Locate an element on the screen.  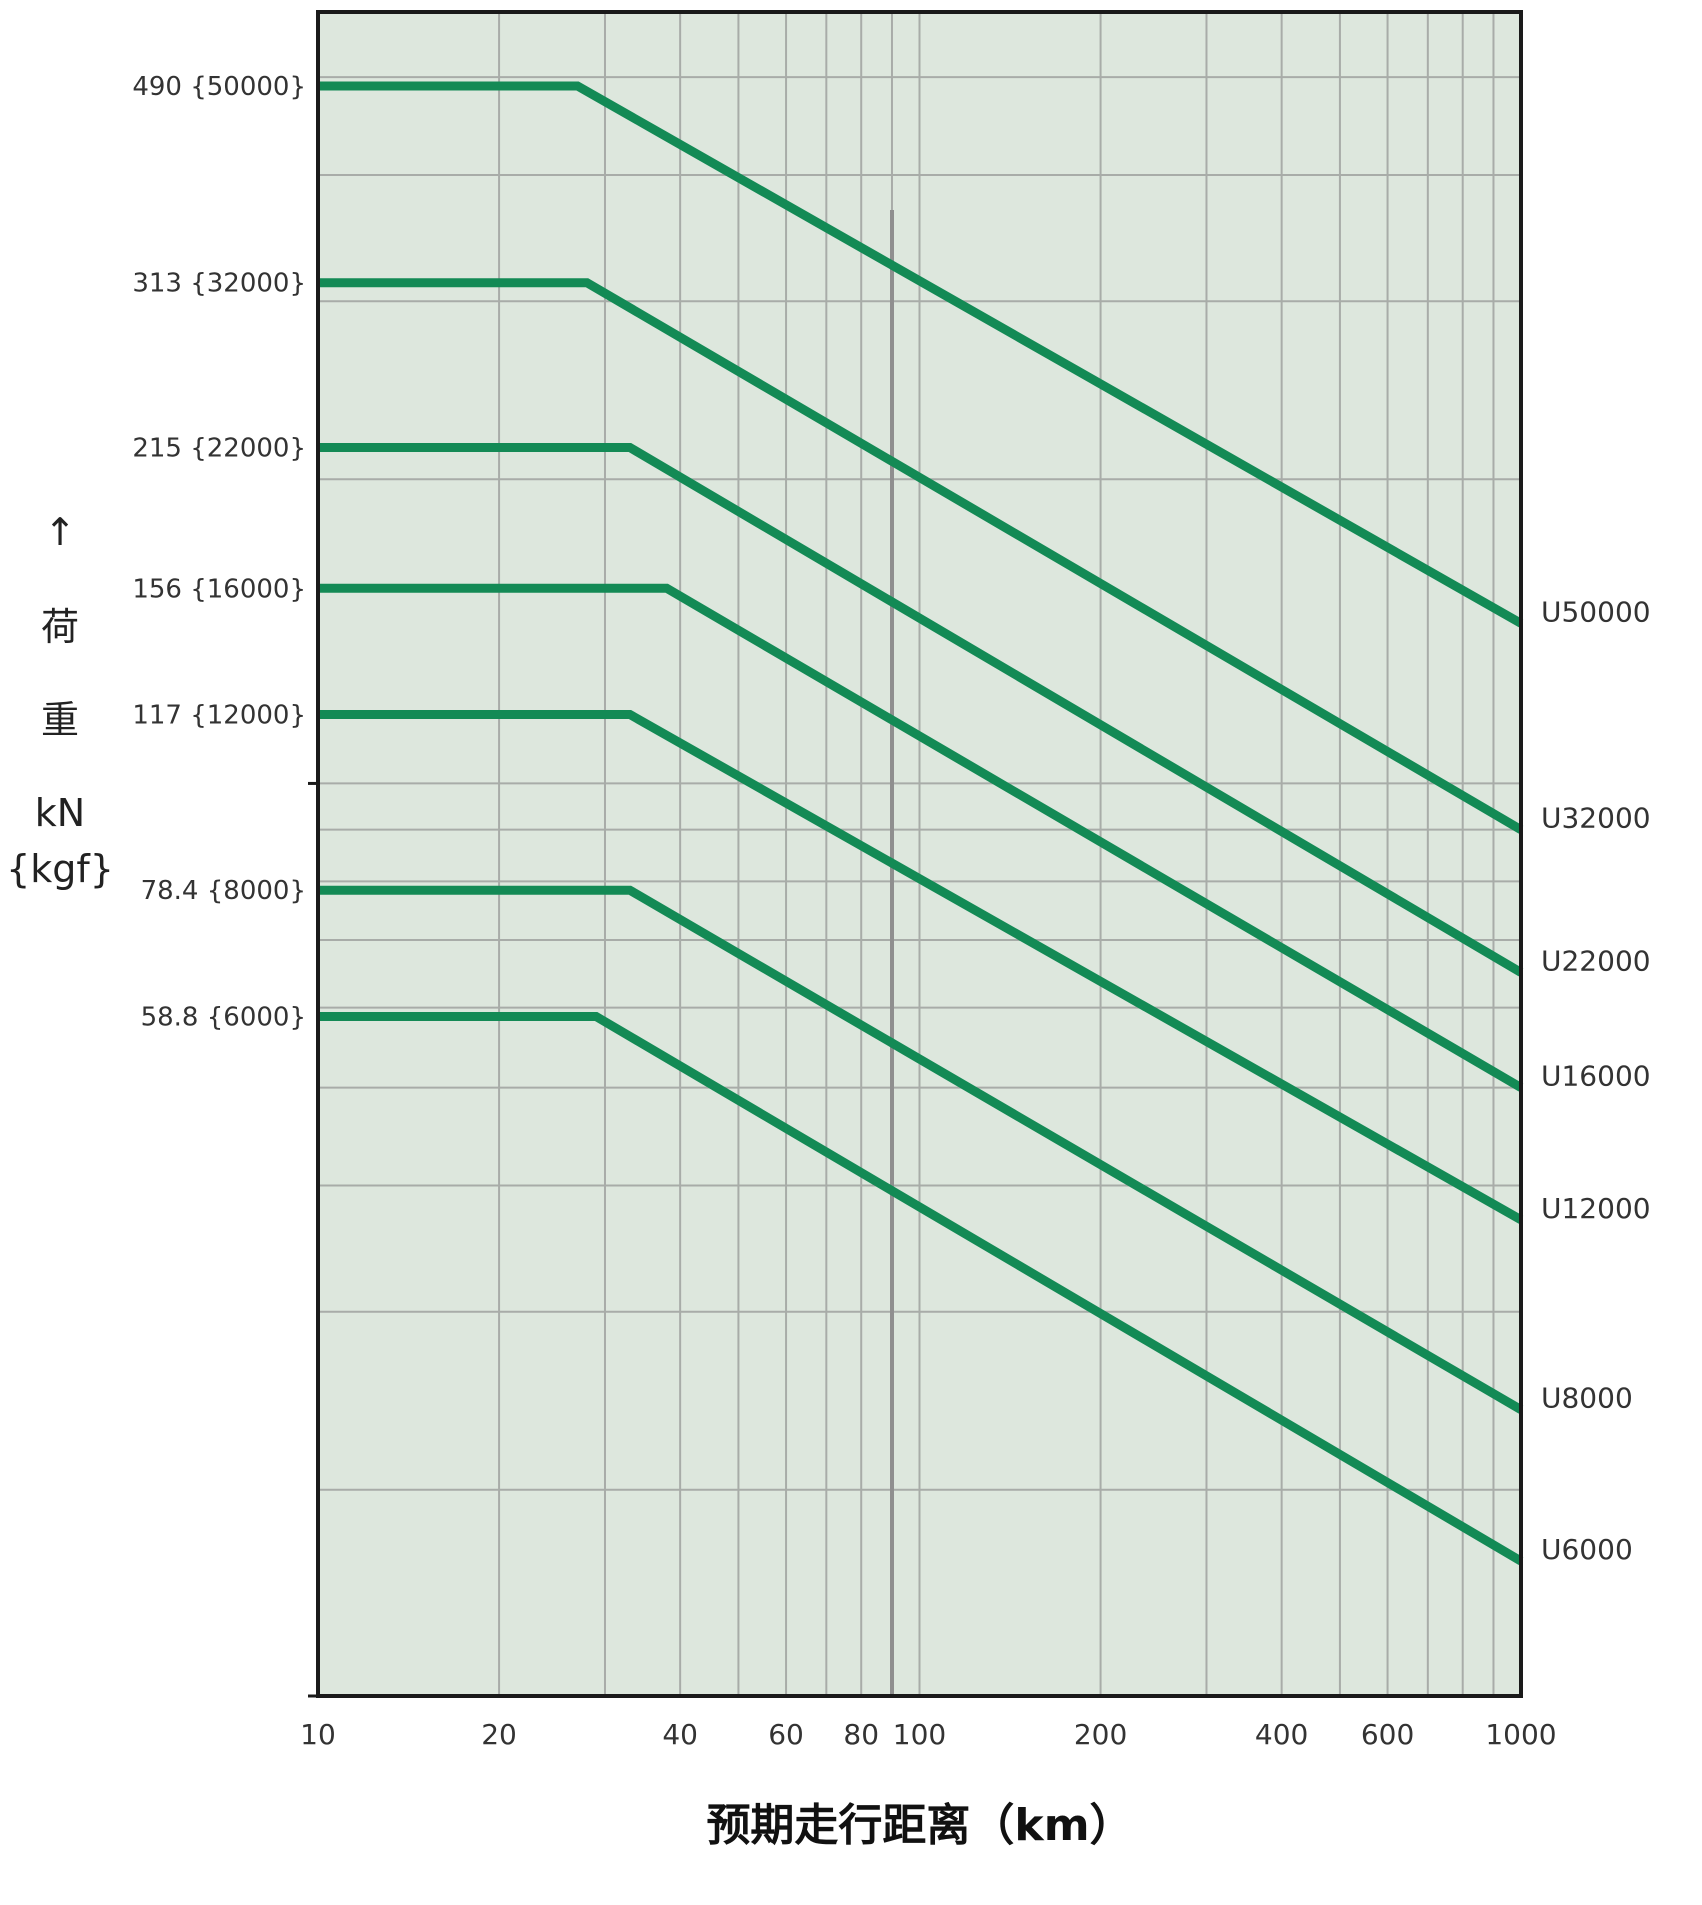
x-tick-label: 80 is located at coordinates (861, 1734).